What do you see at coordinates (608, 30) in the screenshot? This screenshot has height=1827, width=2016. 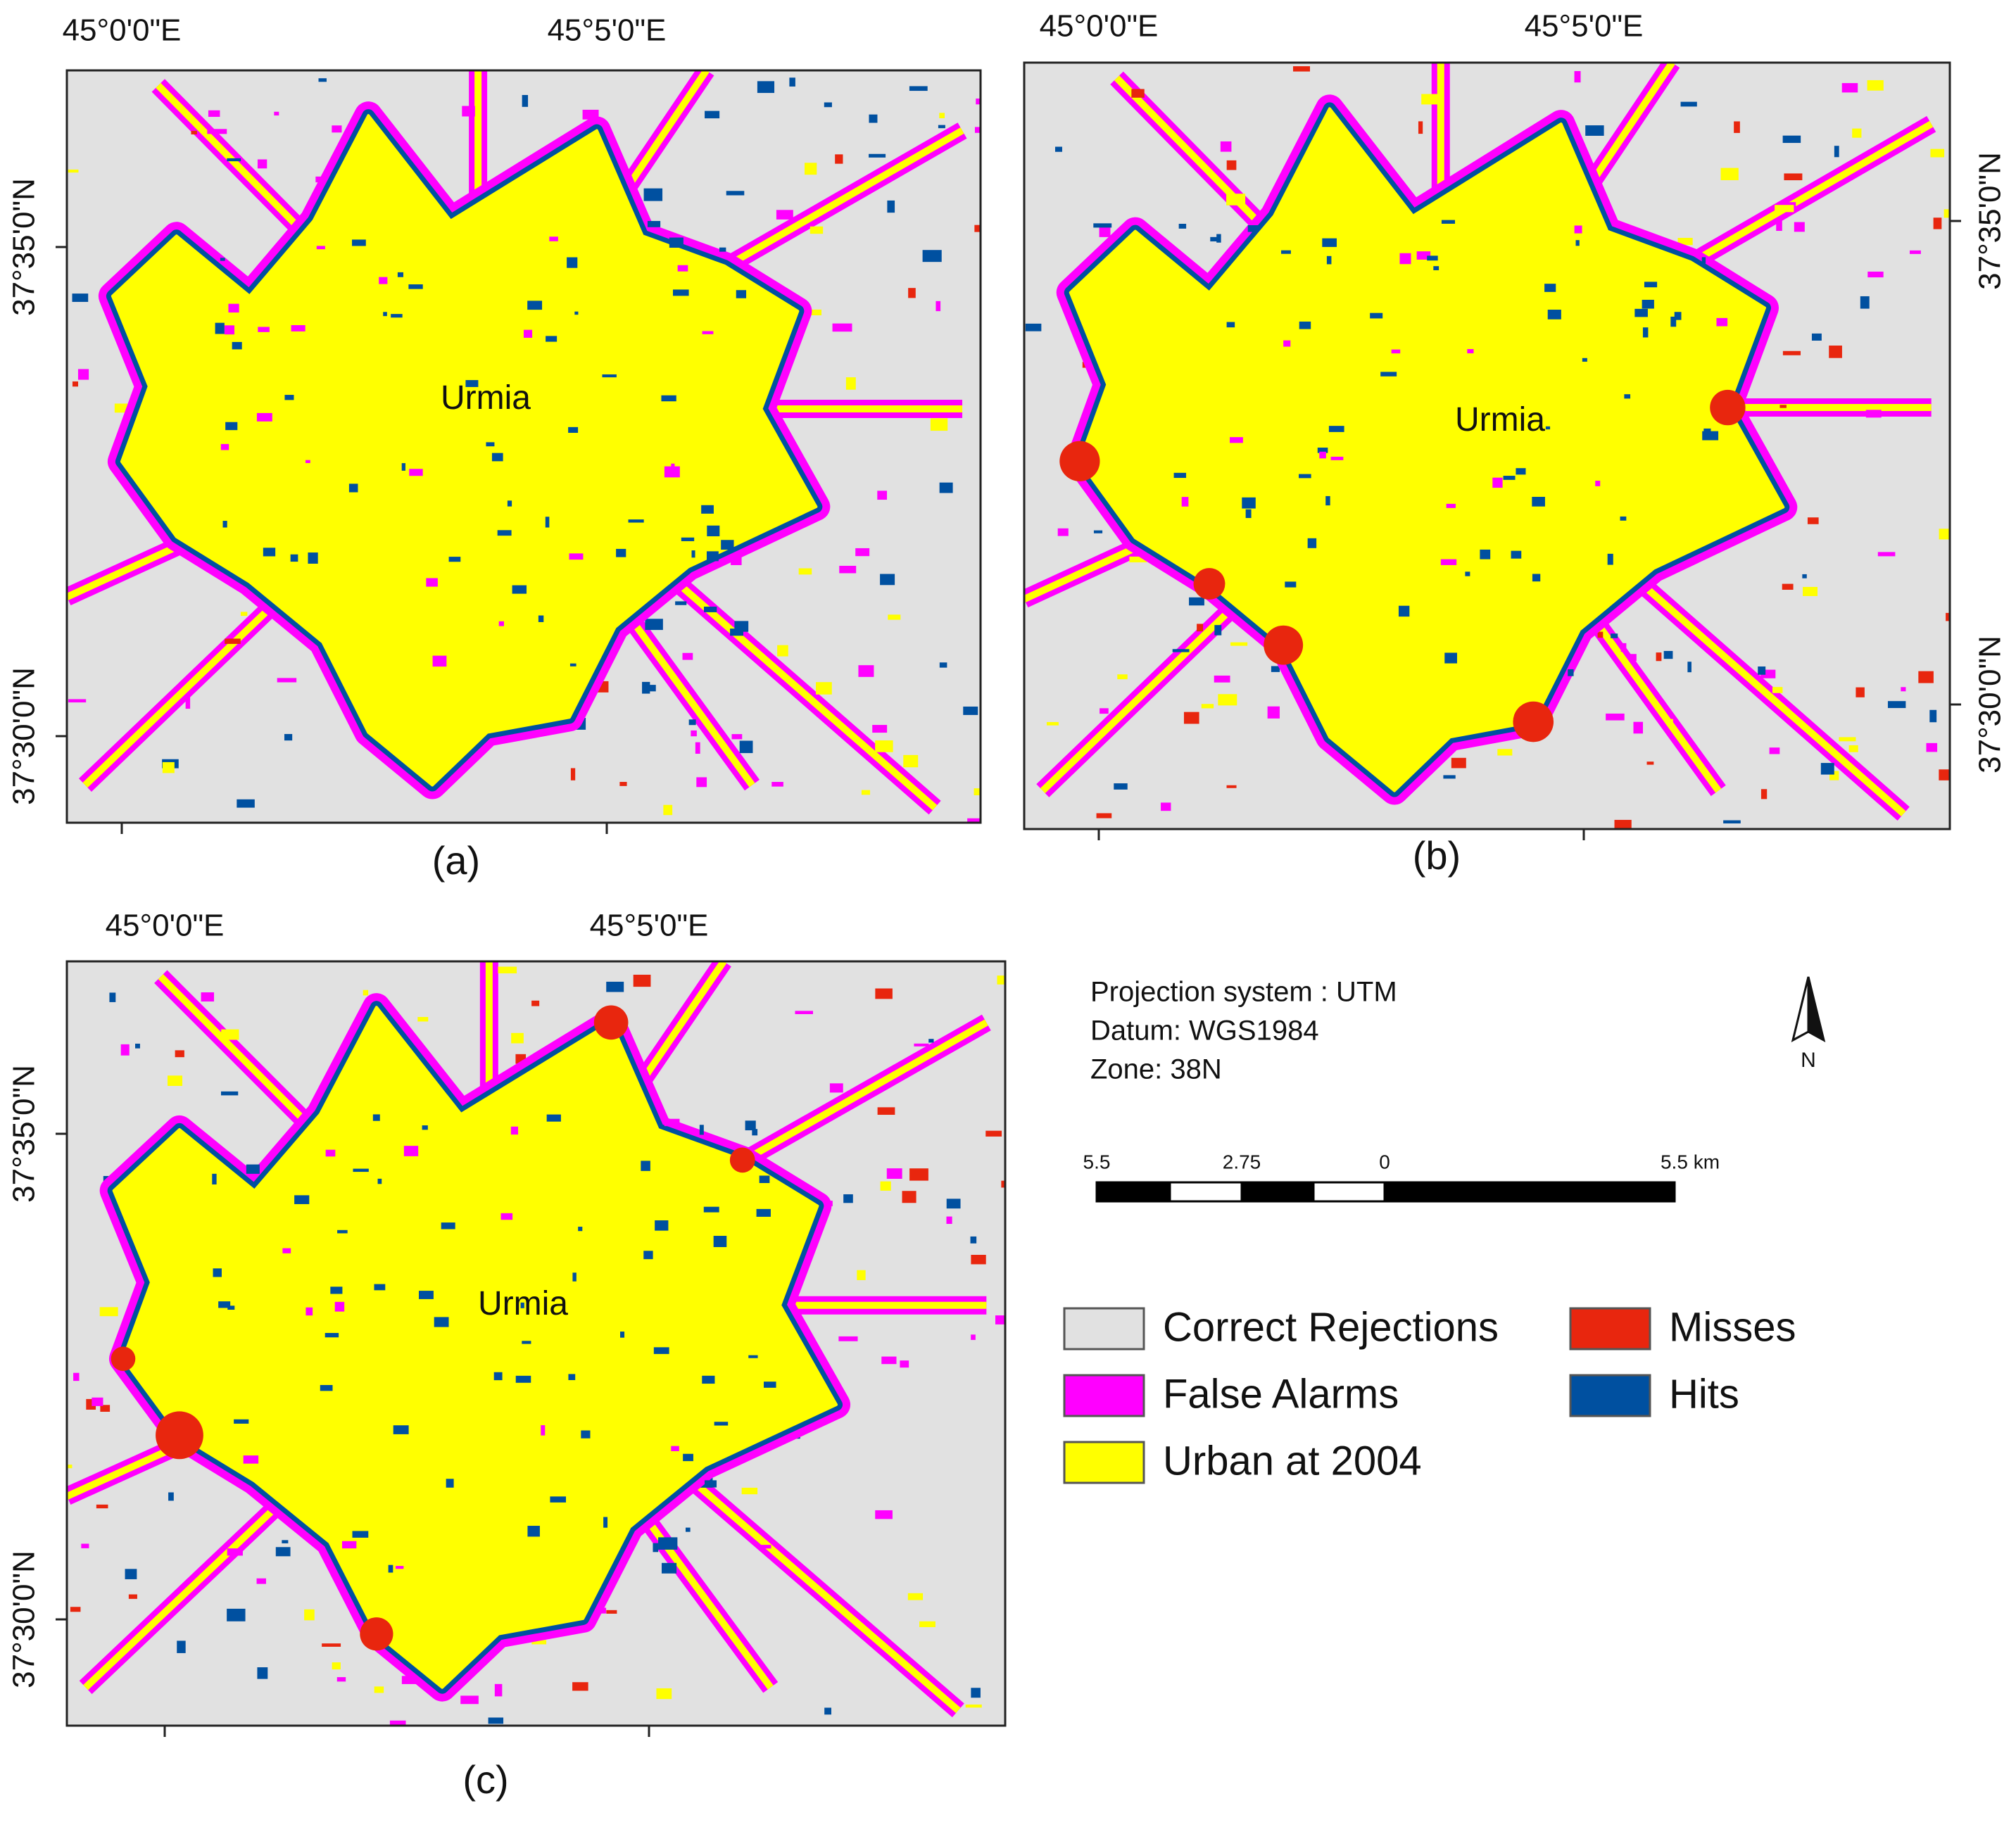 I see `lon-label: 45°5'0"E` at bounding box center [608, 30].